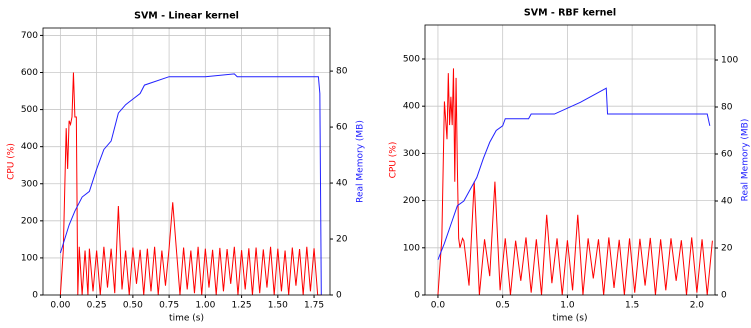 Image resolution: width=751 pixels, height=328 pixels. What do you see at coordinates (503, 306) in the screenshot?
I see `x-tick-label: 0.5` at bounding box center [503, 306].